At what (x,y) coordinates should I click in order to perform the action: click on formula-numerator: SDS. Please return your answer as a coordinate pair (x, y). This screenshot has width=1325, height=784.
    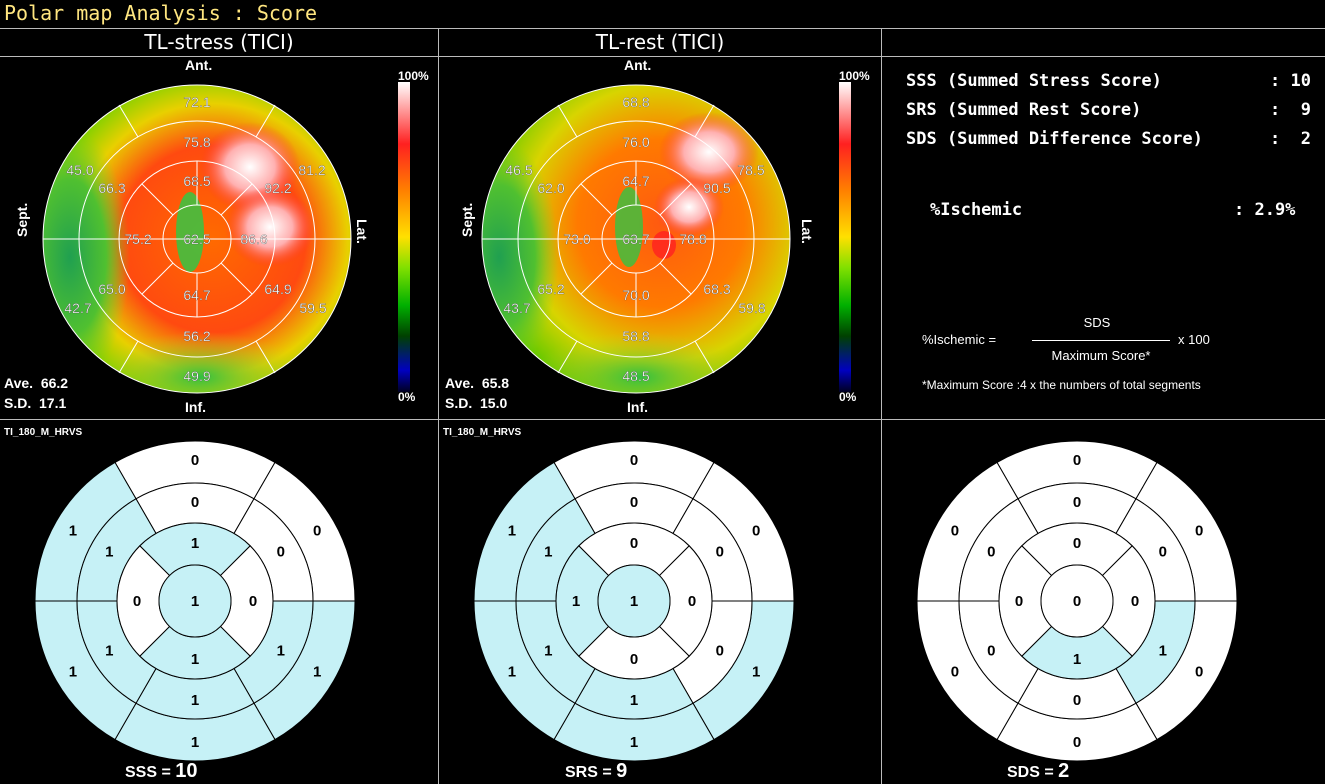
    Looking at the image, I should click on (1097, 322).